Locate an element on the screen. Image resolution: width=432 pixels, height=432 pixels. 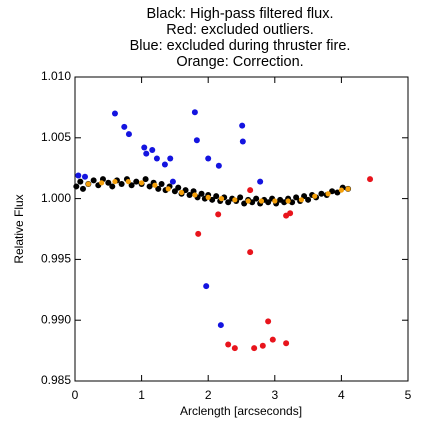
y-tick-label: 1.000 is located at coordinates (56, 198).